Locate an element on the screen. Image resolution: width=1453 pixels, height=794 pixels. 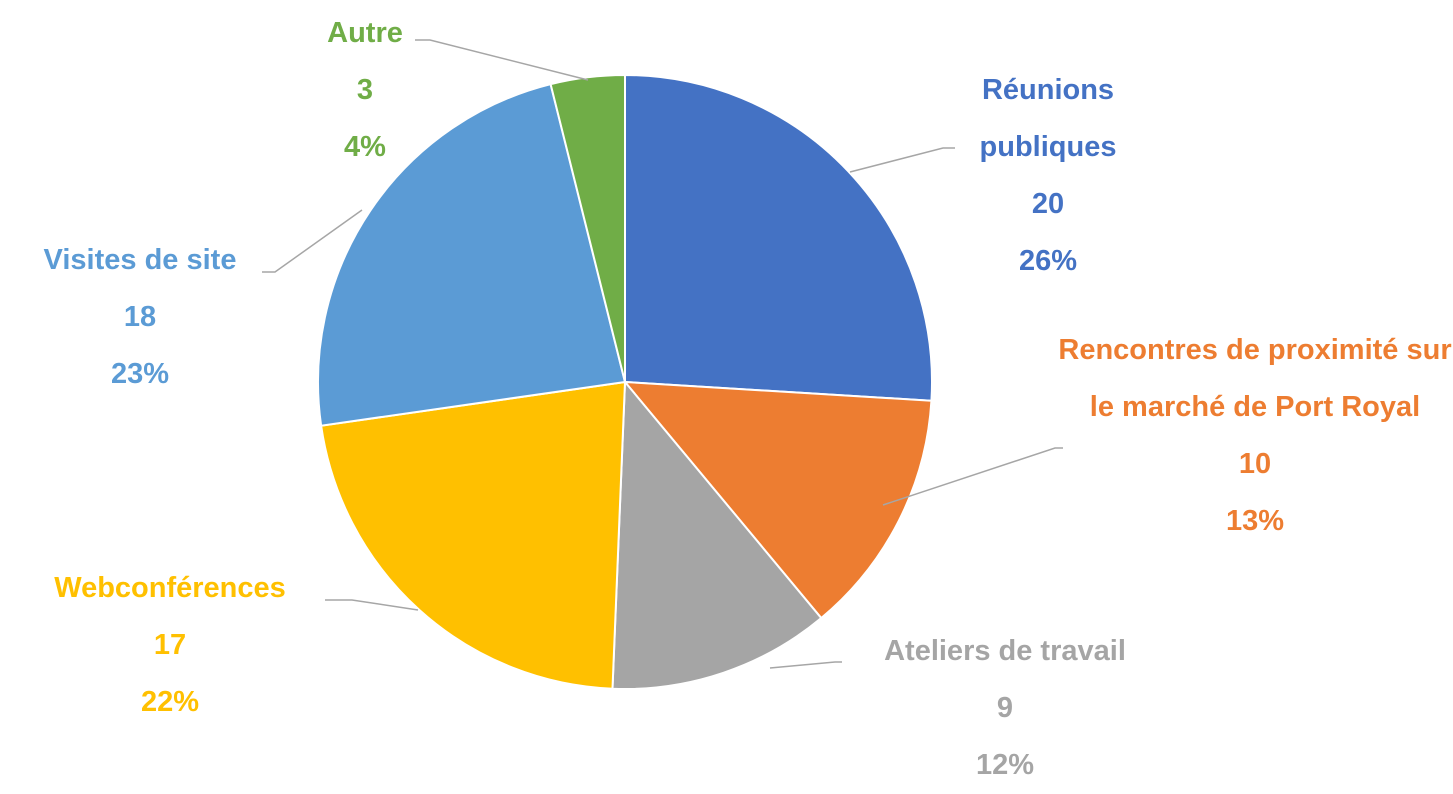
category-label: Visites de site is located at coordinates (140, 260).